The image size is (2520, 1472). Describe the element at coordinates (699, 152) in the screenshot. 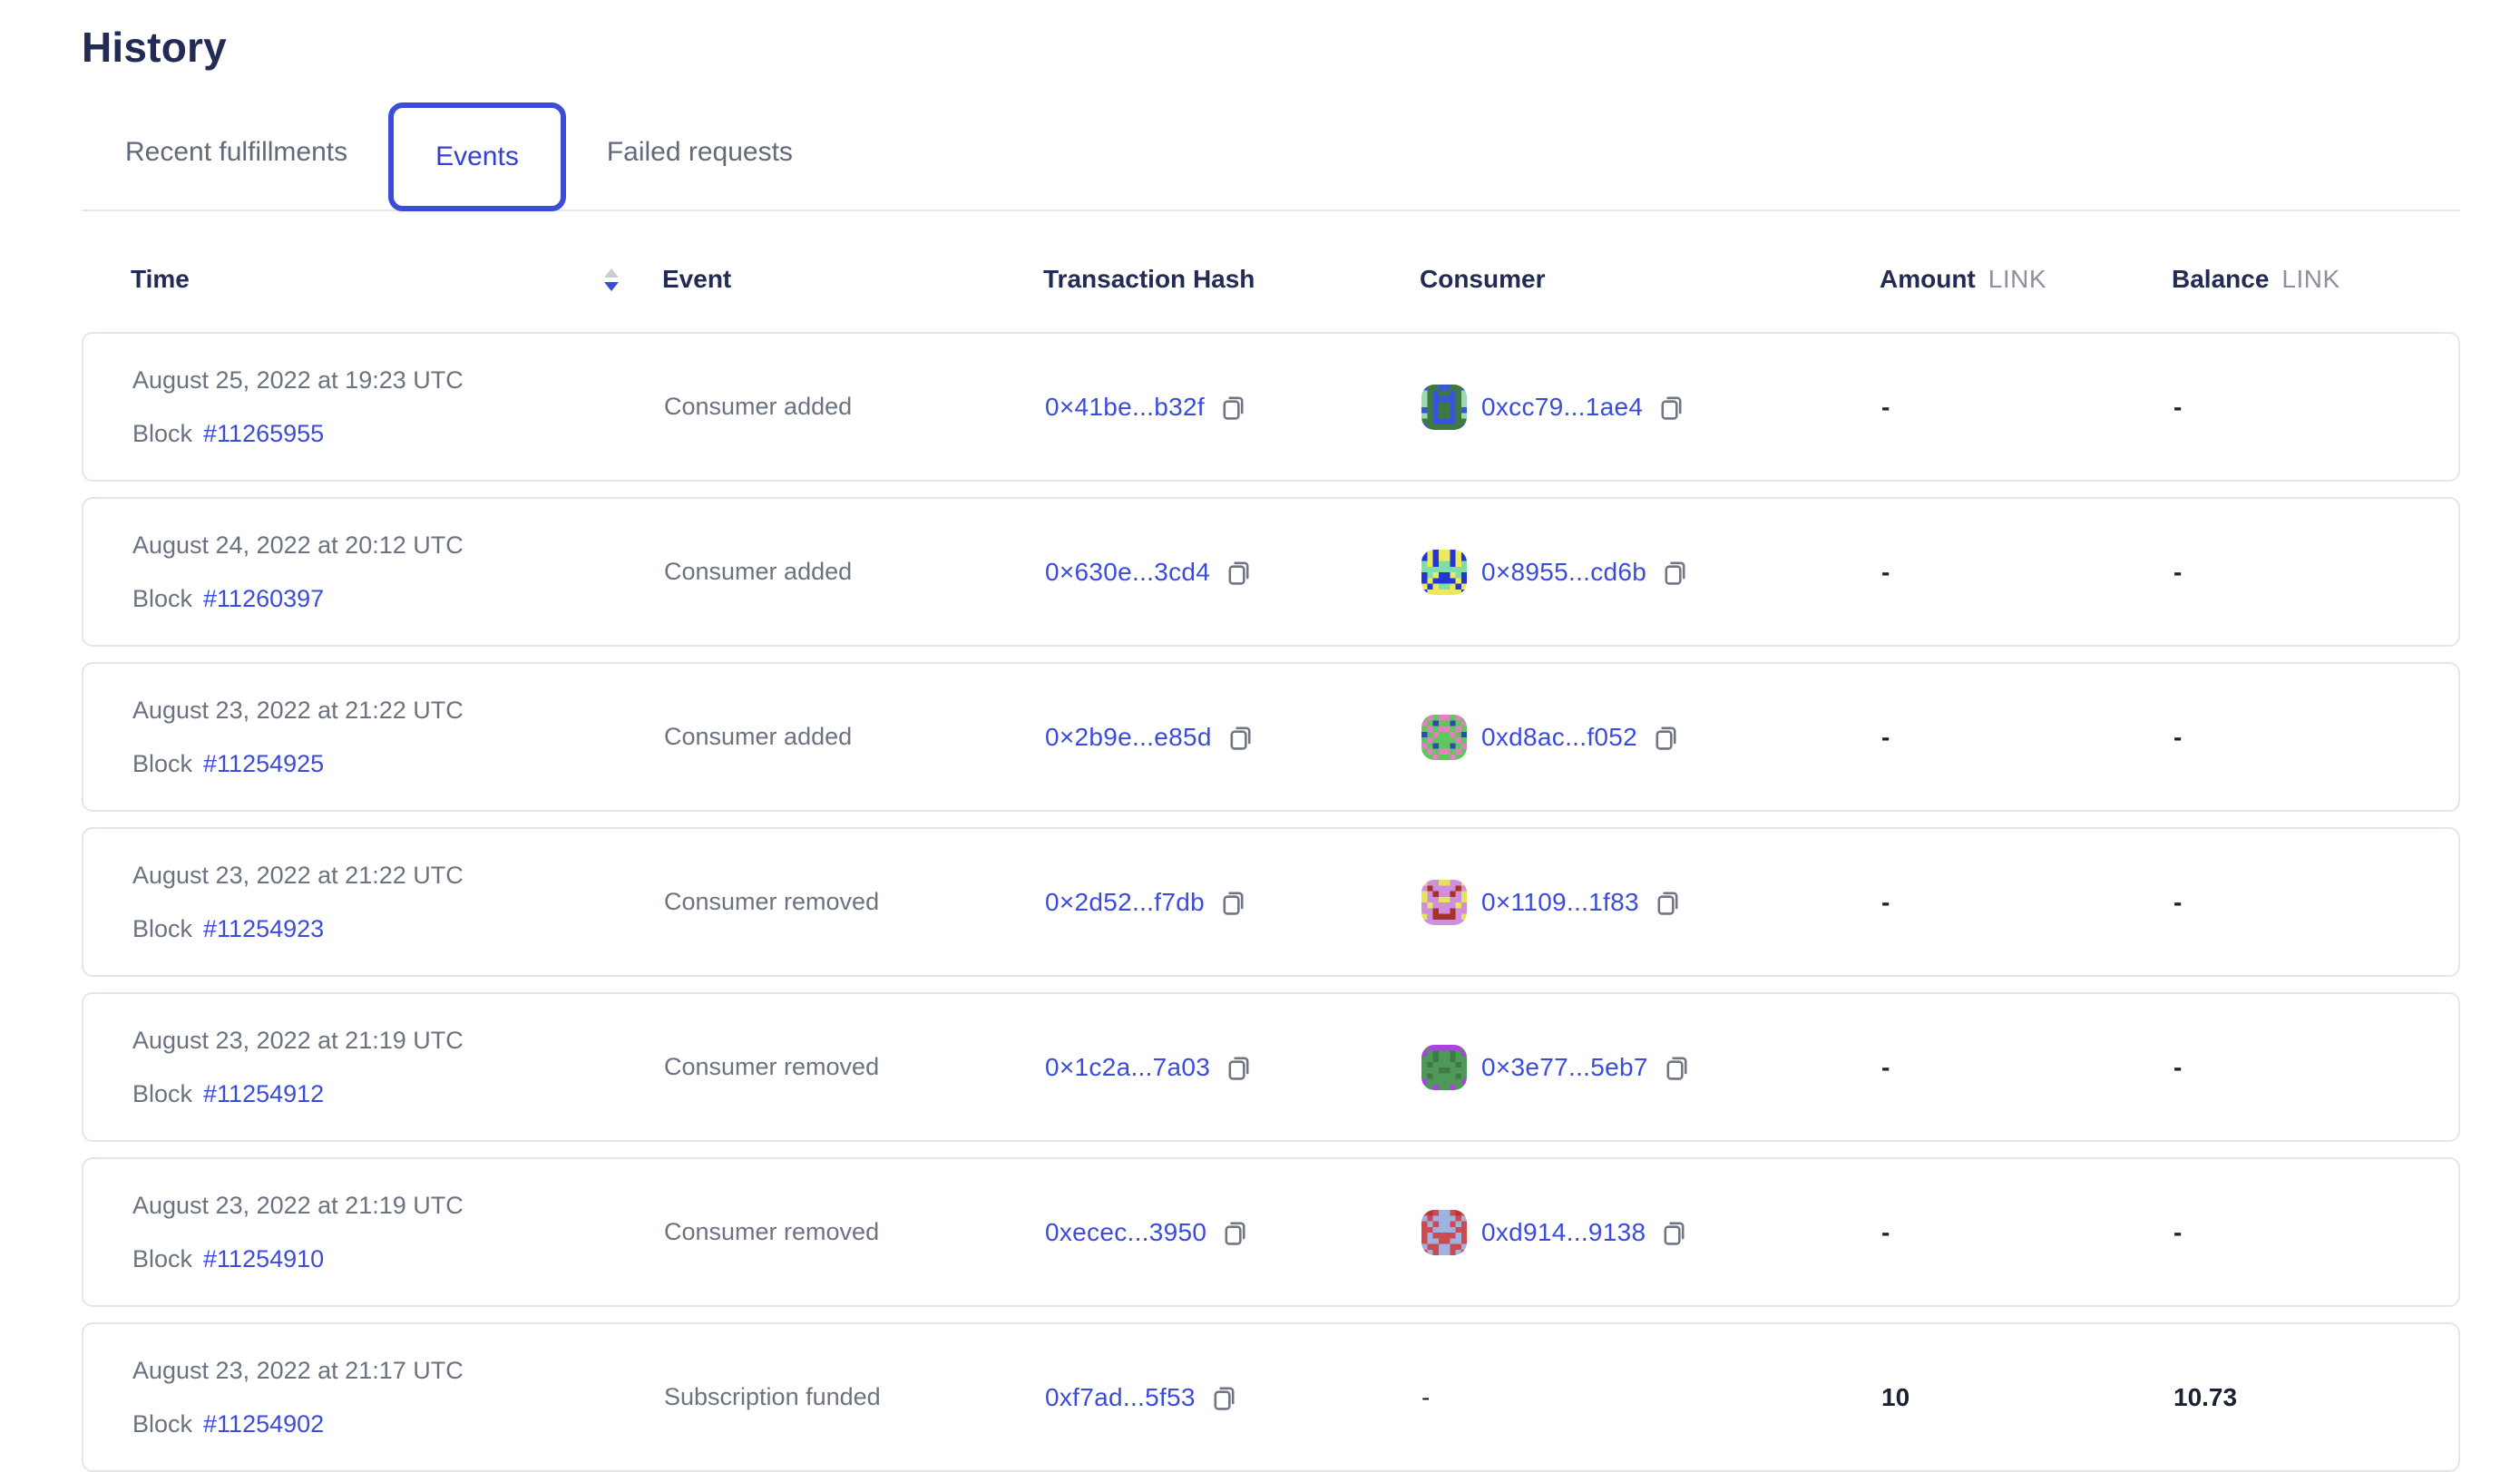

I see `tab-failed-requests: Failed requests` at that location.